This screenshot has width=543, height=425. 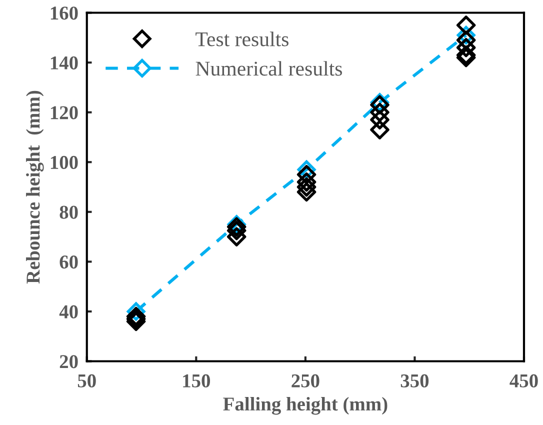 I want to click on x-tick-label: 50, so click(x=87, y=381).